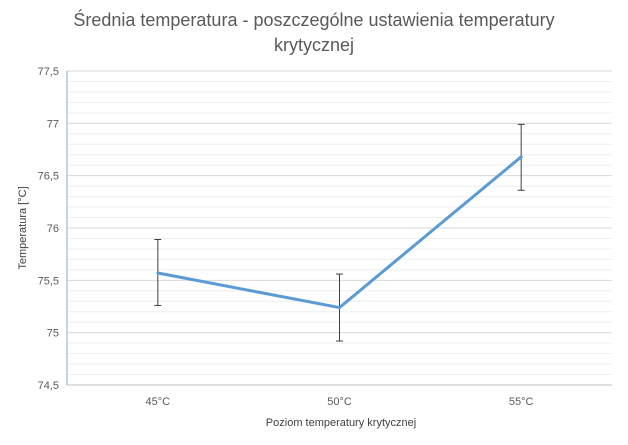 Image resolution: width=628 pixels, height=445 pixels. I want to click on y-tick-label: 76,5, so click(48, 177).